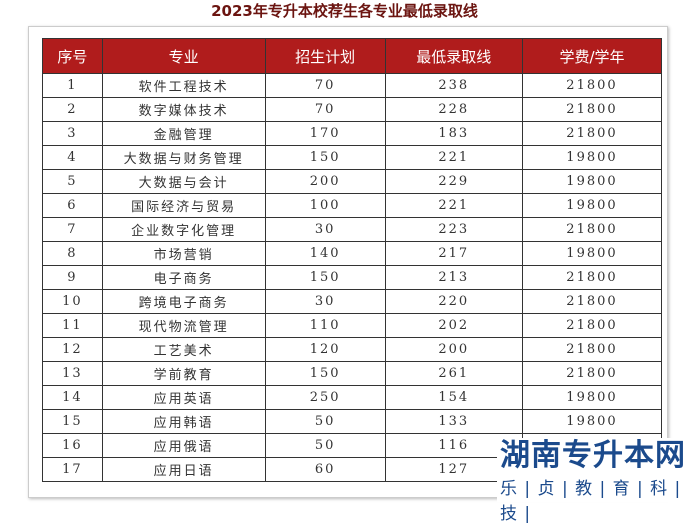 The width and height of the screenshot is (689, 524). Describe the element at coordinates (453, 373) in the screenshot. I see `table-cell: 261` at that location.